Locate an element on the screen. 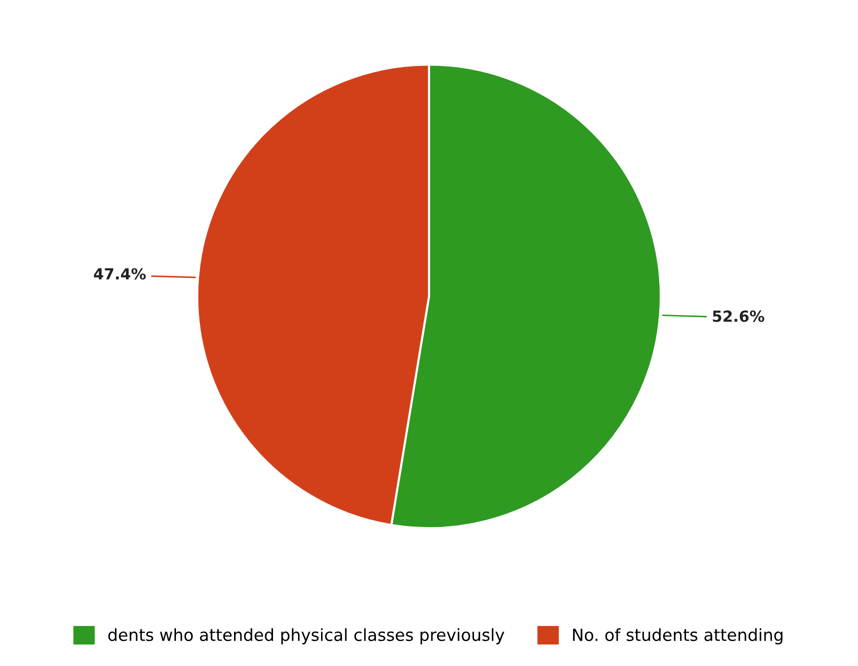 The width and height of the screenshot is (858, 666). data-label: 52.6% is located at coordinates (738, 316).